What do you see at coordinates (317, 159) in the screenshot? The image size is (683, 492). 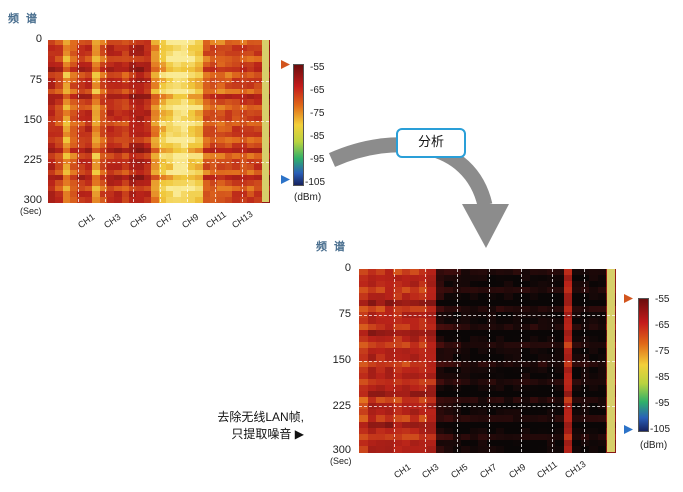 I see `chart1-cb-tick-95: -95` at bounding box center [317, 159].